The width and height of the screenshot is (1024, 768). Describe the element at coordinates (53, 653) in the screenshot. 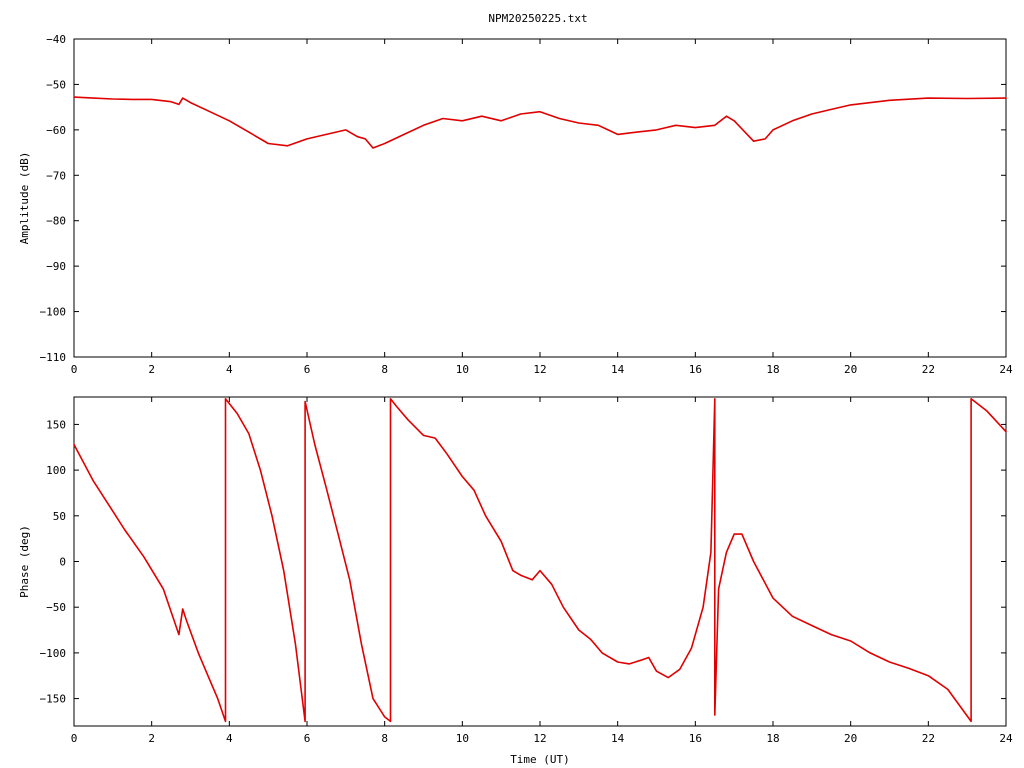

I see `phase-y-tick-label: −100` at that location.